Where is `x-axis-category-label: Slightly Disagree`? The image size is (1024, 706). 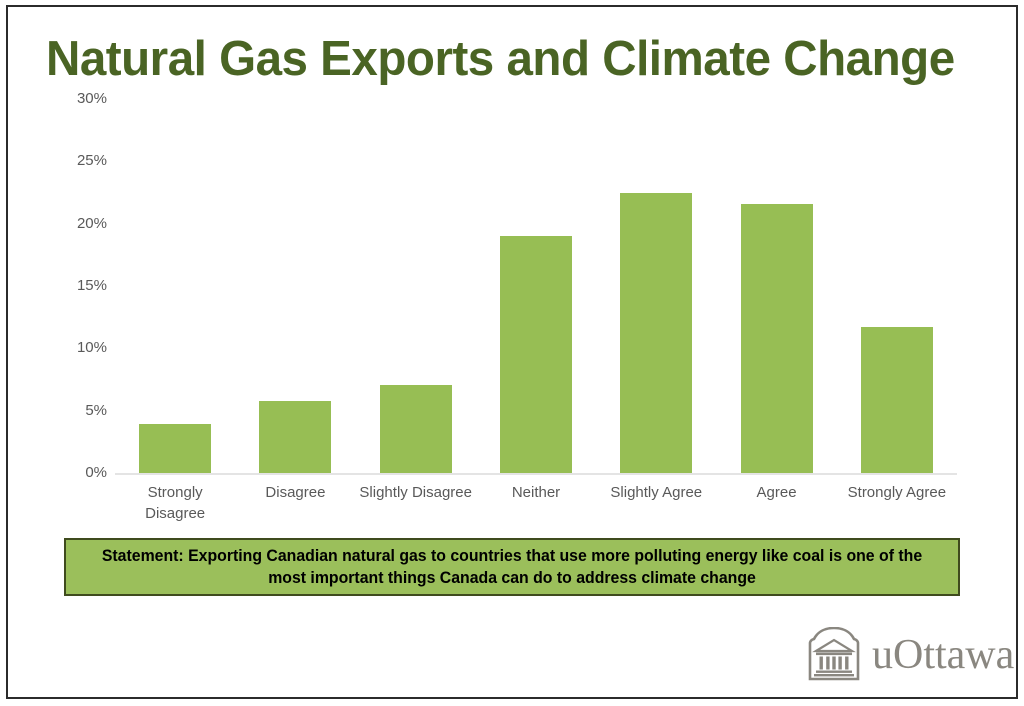 x-axis-category-label: Slightly Disagree is located at coordinates (415, 492).